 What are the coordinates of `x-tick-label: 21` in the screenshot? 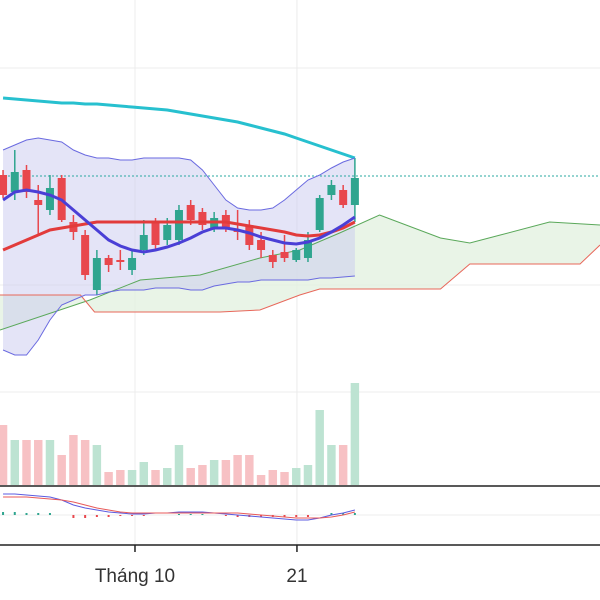 It's located at (296, 576).